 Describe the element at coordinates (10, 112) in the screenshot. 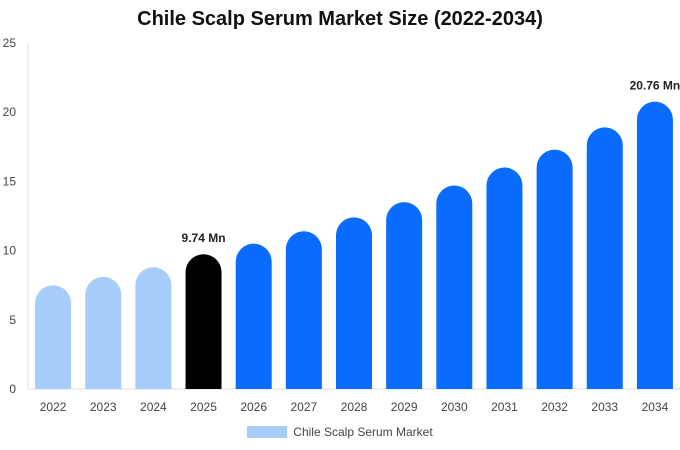

I see `y-tick-label: 20` at that location.